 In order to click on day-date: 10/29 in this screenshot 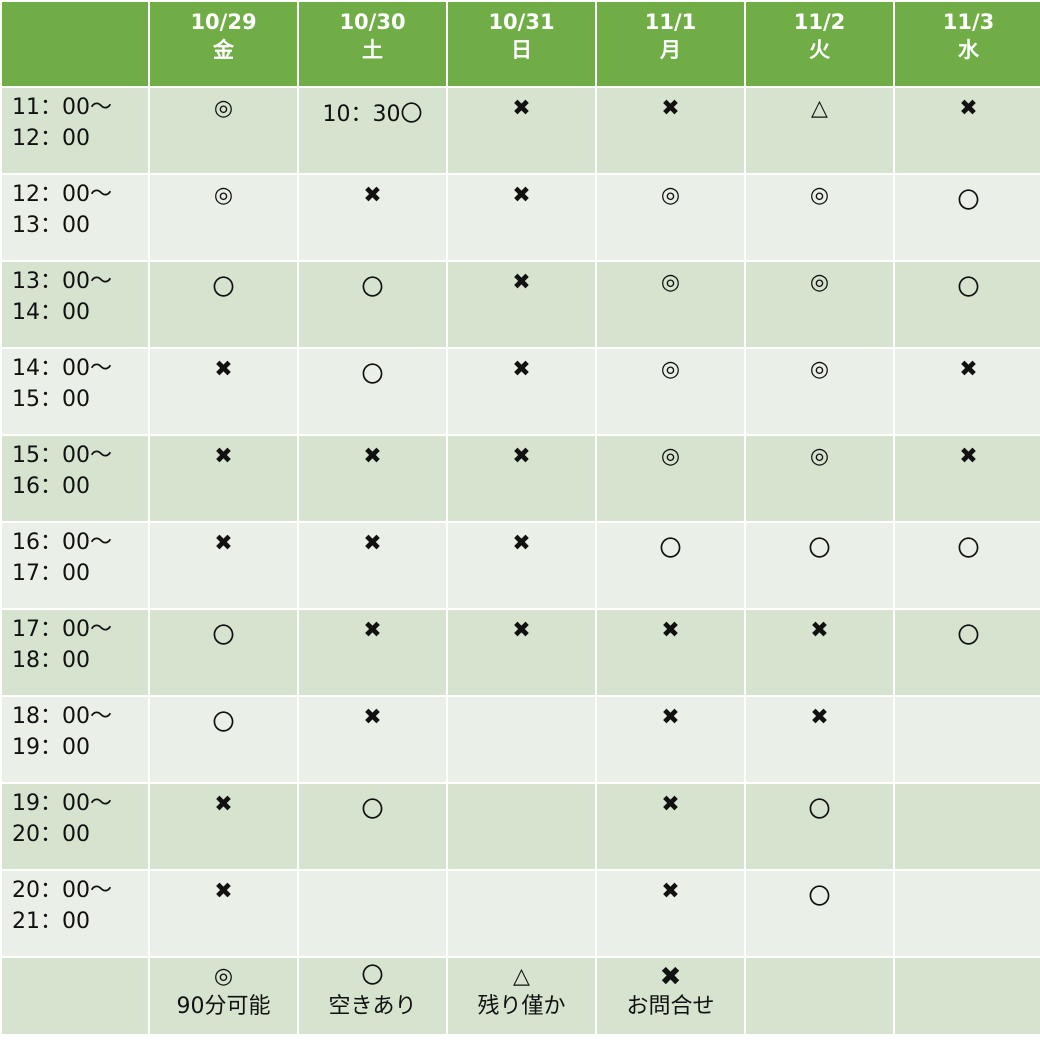, I will do `click(223, 22)`.